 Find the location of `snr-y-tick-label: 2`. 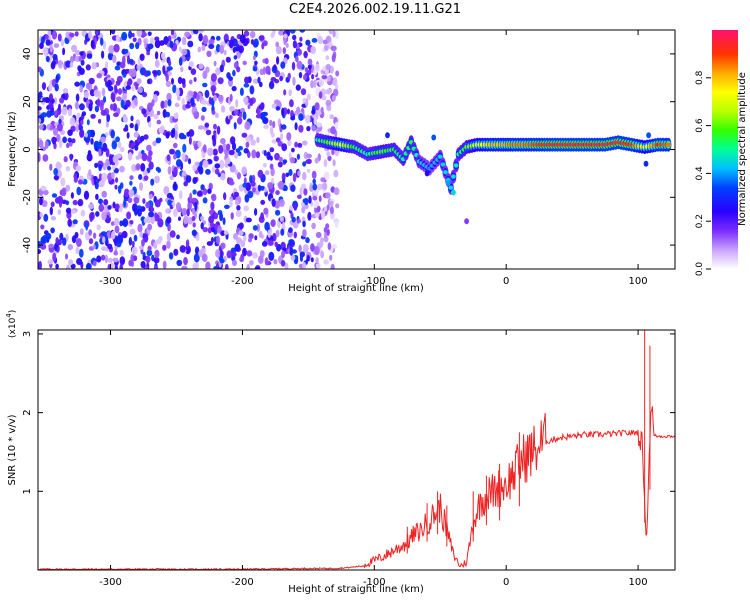

snr-y-tick-label: 2 is located at coordinates (27, 412).